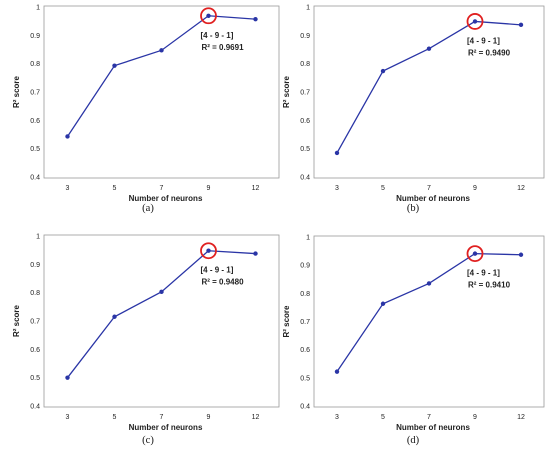  Describe the element at coordinates (148, 208) in the screenshot. I see `panel-caption: (a)` at that location.